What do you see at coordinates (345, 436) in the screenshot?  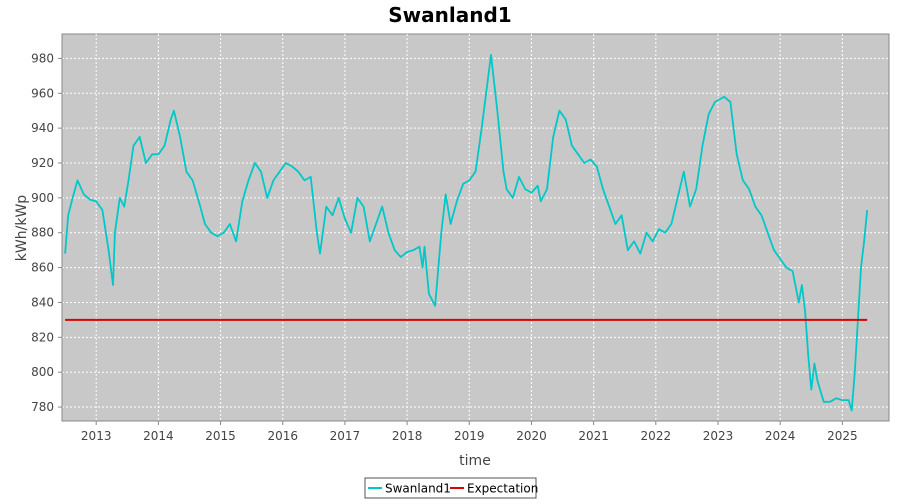 I see `x-tick-label: 2017` at bounding box center [345, 436].